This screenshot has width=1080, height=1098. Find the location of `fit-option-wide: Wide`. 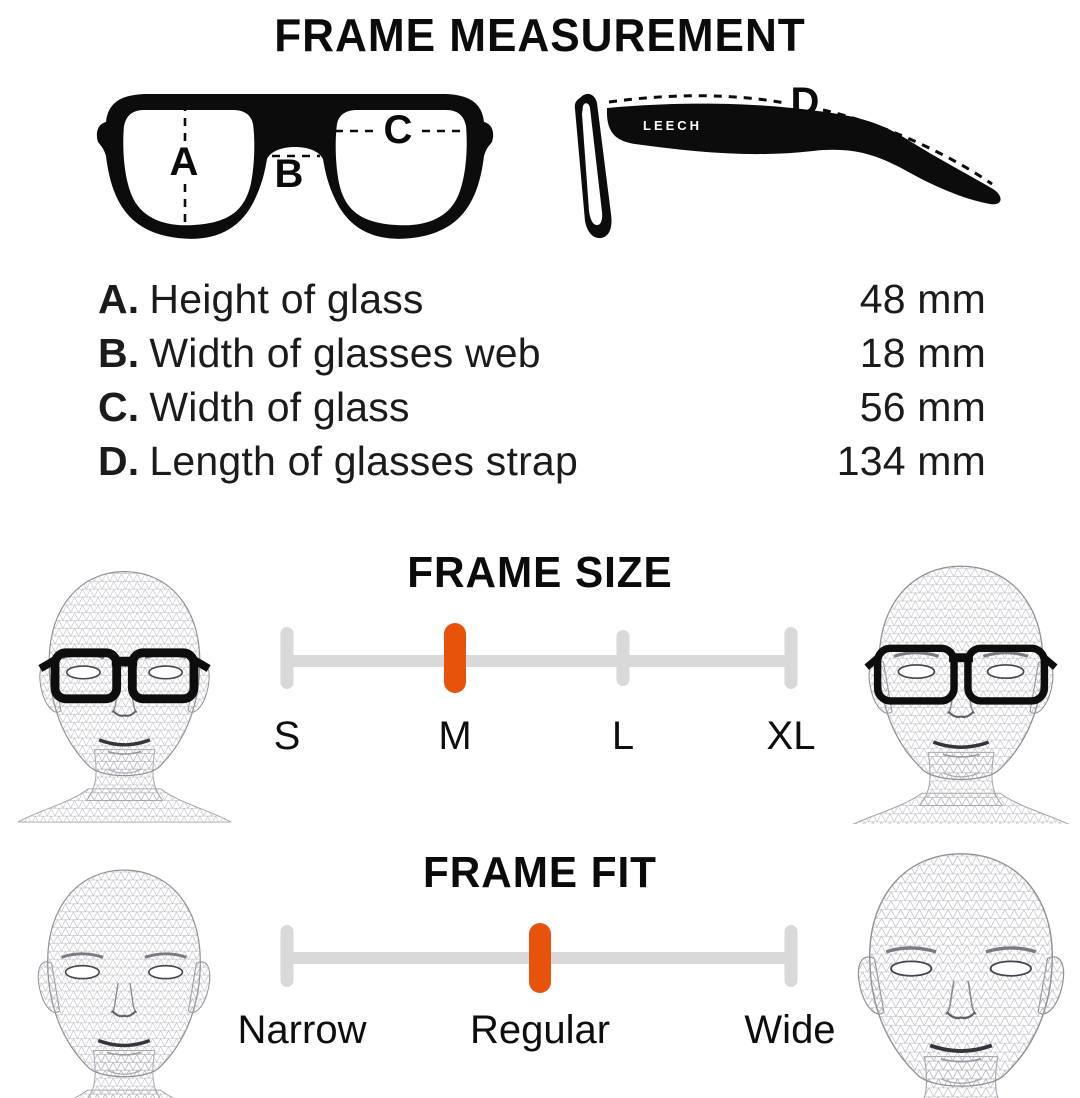

fit-option-wide: Wide is located at coordinates (790, 1030).